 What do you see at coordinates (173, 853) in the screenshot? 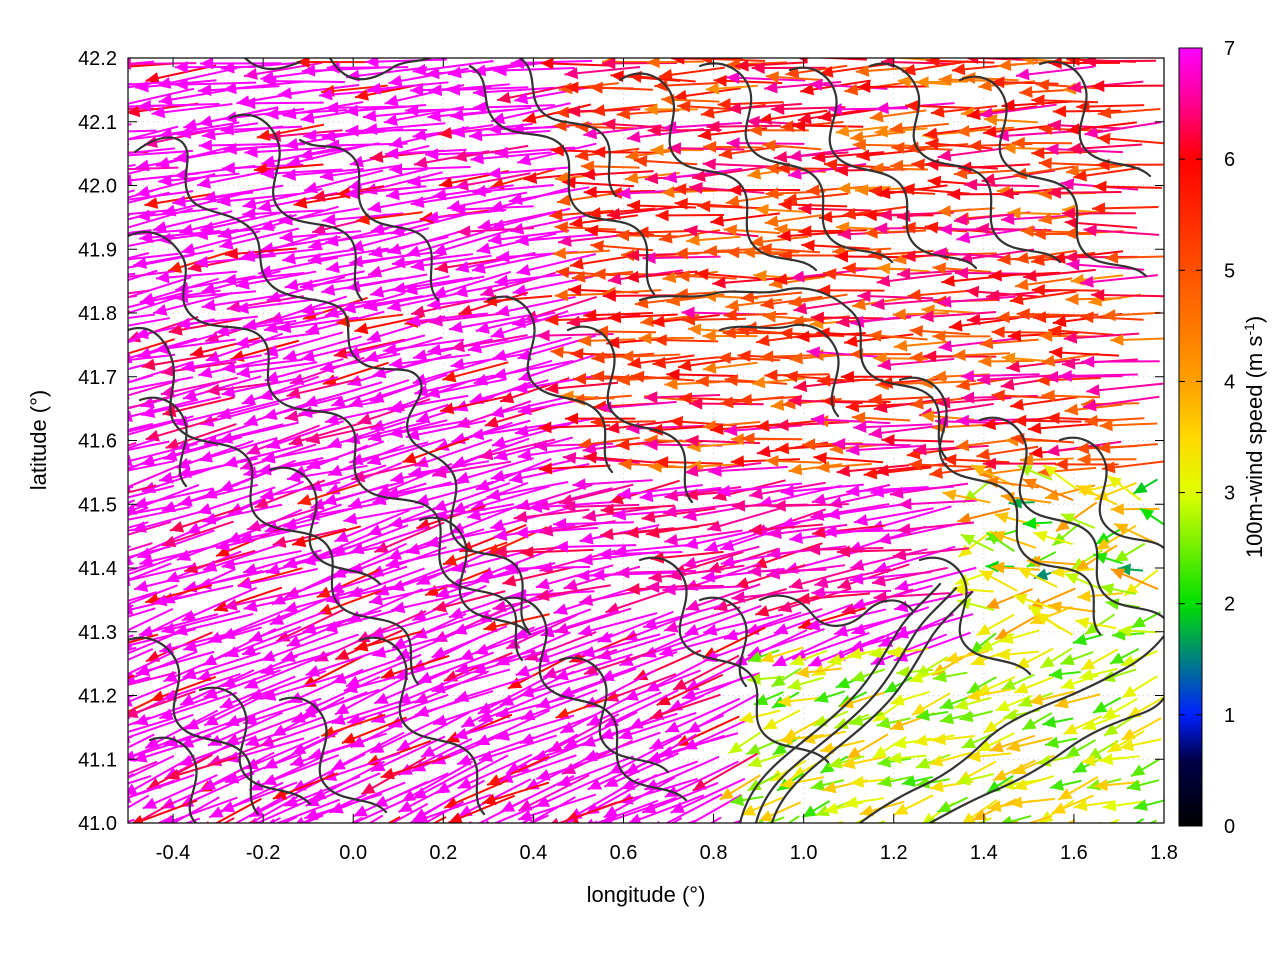
I see `x-tick-label: -0.4` at bounding box center [173, 853].